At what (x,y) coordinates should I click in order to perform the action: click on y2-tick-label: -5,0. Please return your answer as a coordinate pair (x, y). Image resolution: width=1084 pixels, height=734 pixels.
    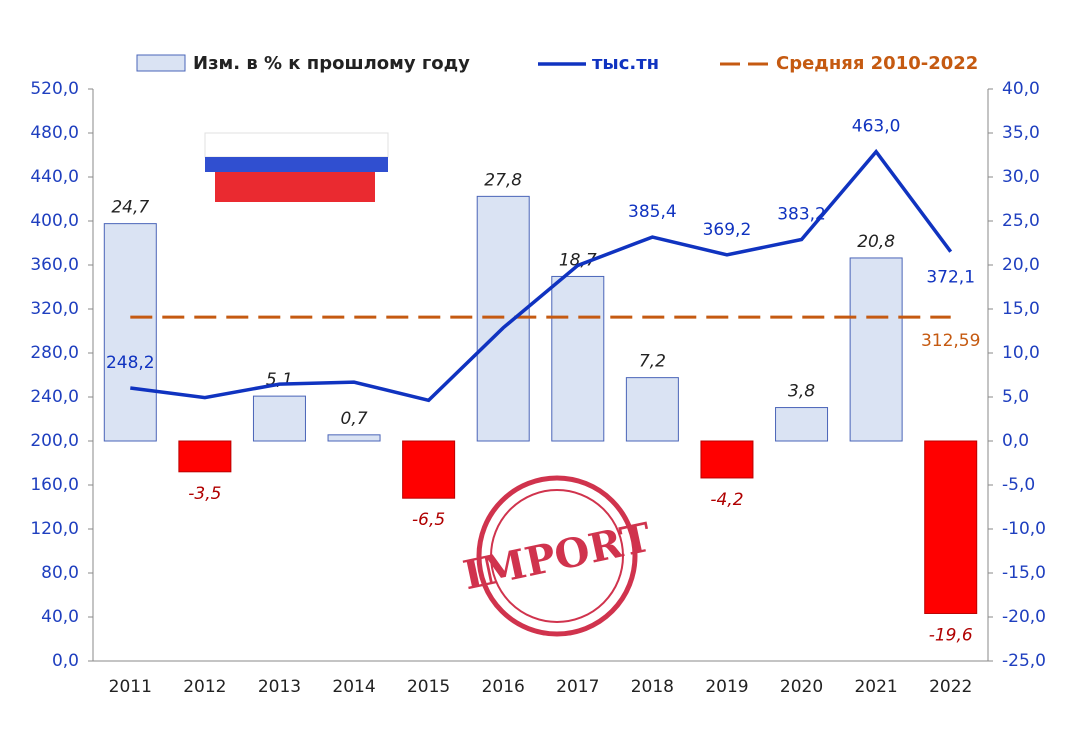
    Looking at the image, I should click on (1018, 485).